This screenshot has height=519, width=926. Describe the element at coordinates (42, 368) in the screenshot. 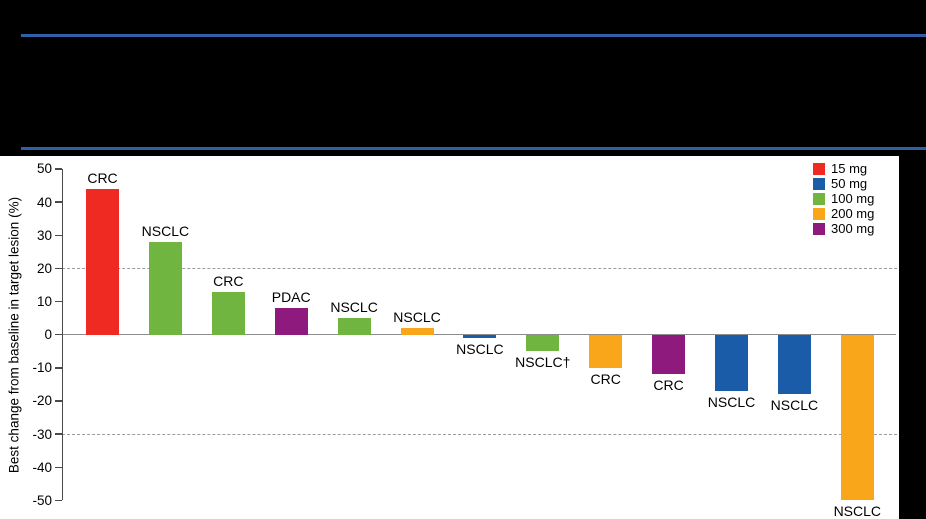

I see `y-tick-label--10: -10` at that location.